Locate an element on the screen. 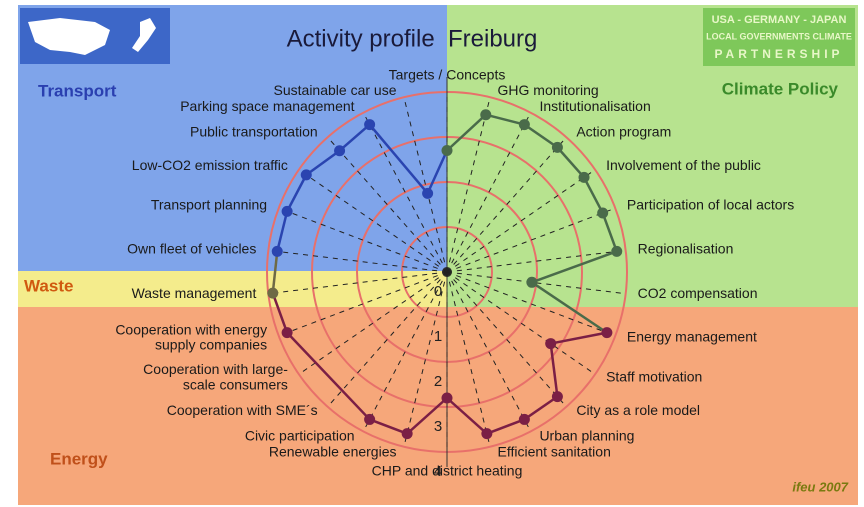  map-logo is located at coordinates (95, 36).